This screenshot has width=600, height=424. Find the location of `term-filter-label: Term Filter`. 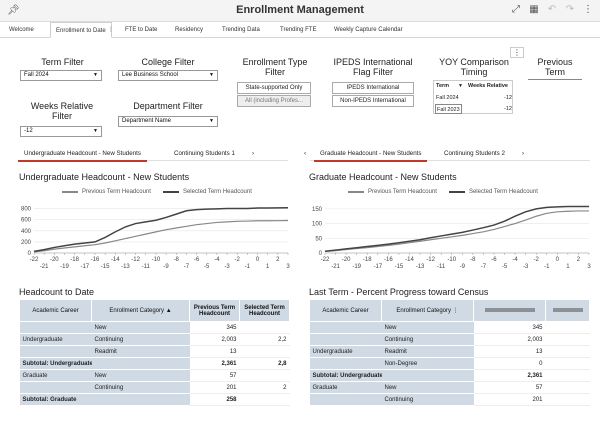

term-filter-label: Term Filter is located at coordinates (62, 62).